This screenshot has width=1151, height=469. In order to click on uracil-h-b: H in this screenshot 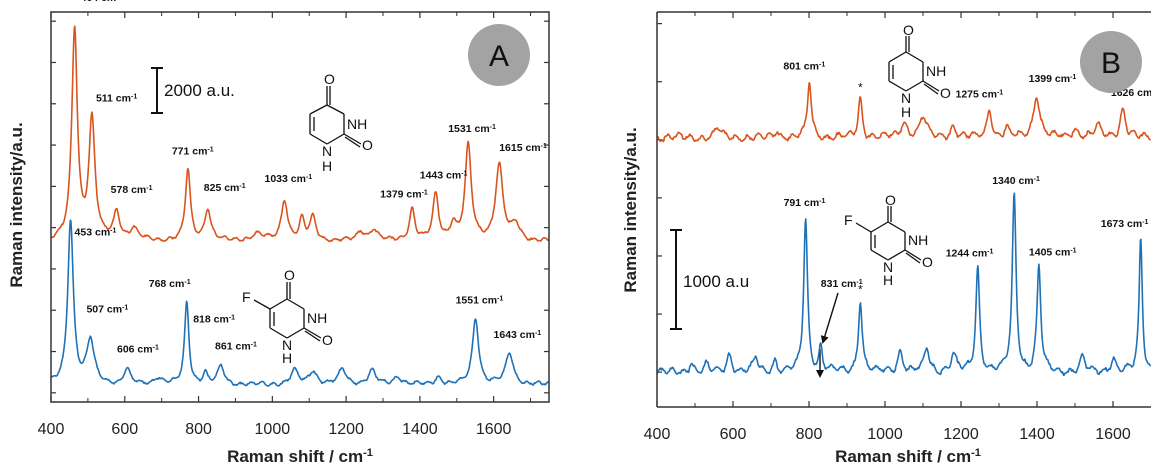, I will do `click(906, 112)`.